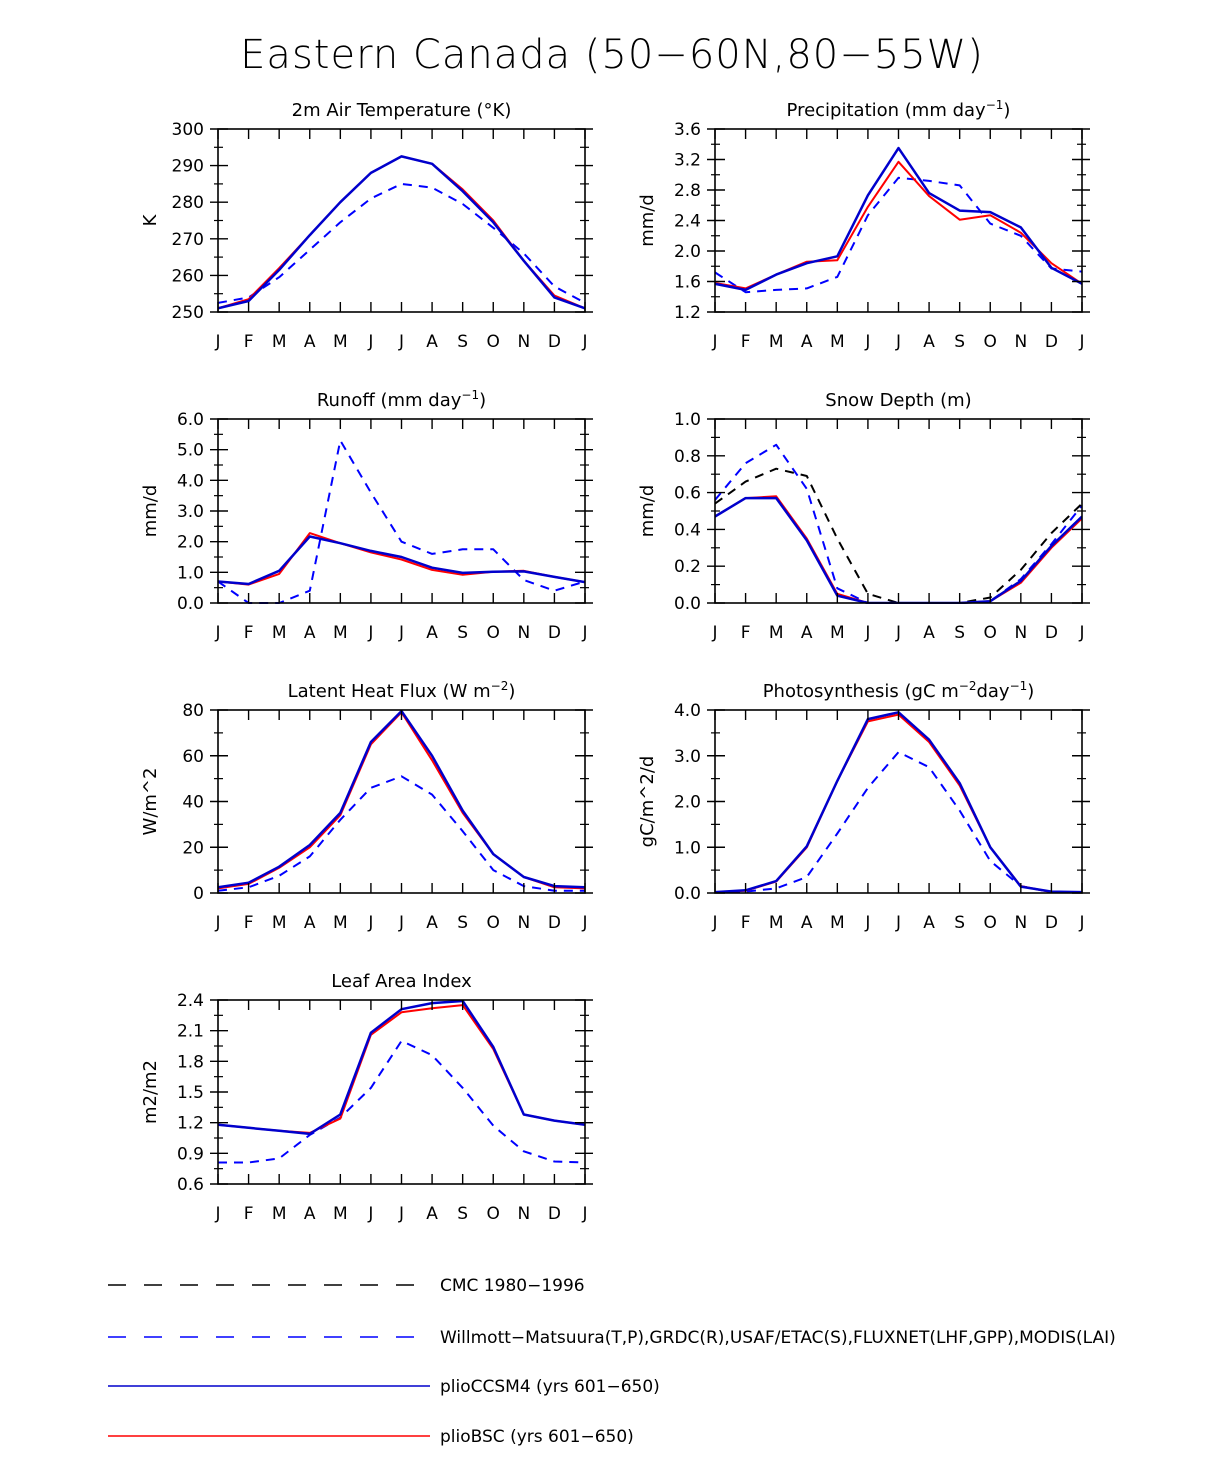 This screenshot has height=1470, width=1224. I want to click on legend-item-cmc: CMC 1980−1996, so click(346, 1286).